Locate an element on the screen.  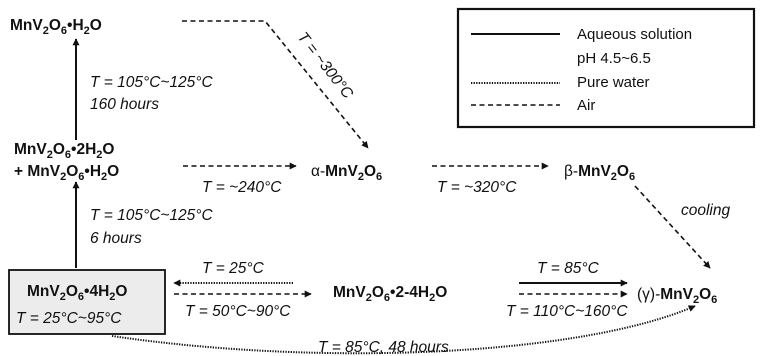
tetrahydrate-condition: T = 25°C~95°C is located at coordinates (69, 318).